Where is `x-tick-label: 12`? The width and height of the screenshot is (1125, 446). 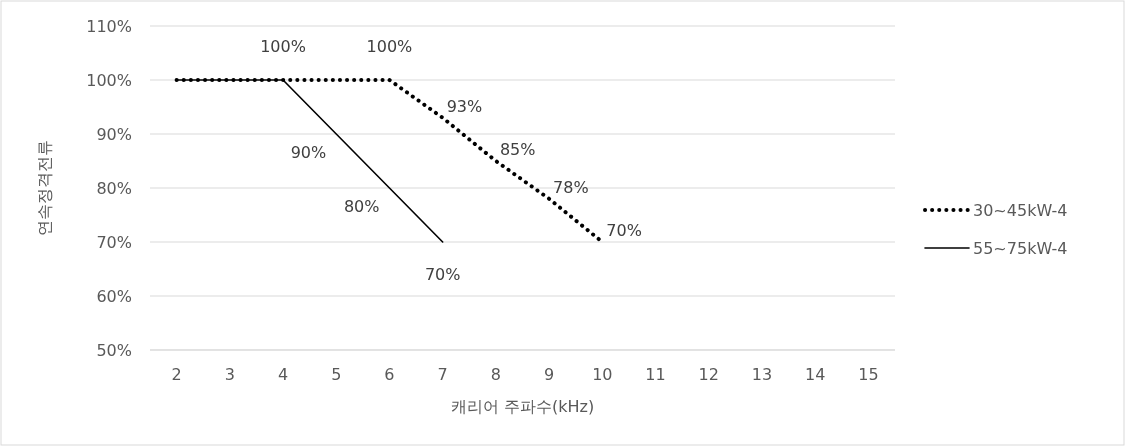
x-tick-label: 12 is located at coordinates (708, 374).